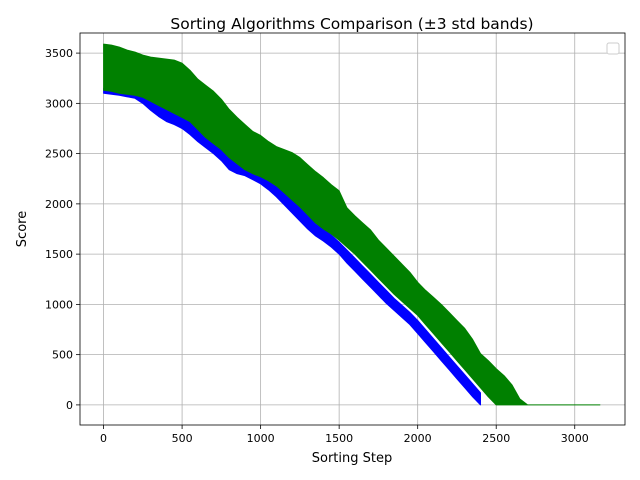  Describe the element at coordinates (613, 48) in the screenshot. I see `legend-box` at that location.